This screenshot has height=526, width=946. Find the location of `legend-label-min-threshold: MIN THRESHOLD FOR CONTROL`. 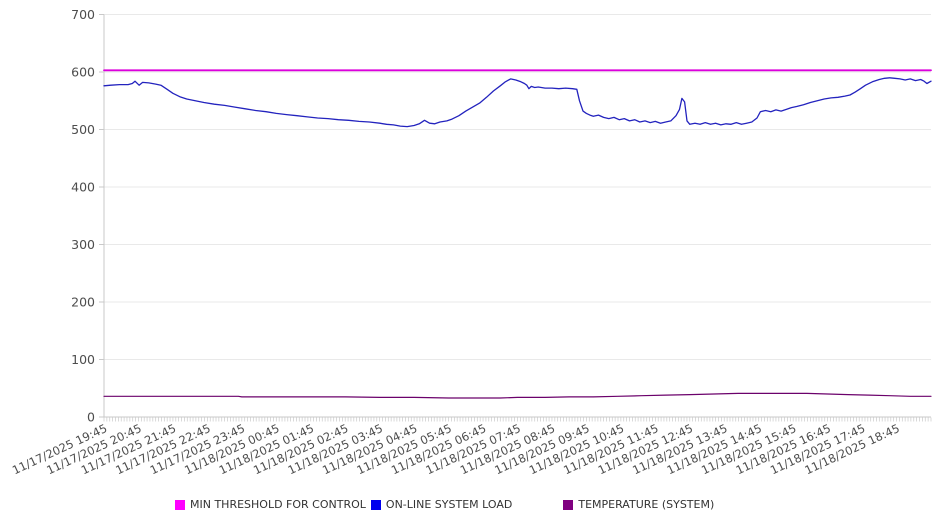

legend-label-min-threshold: MIN THRESHOLD FOR CONTROL is located at coordinates (278, 504).